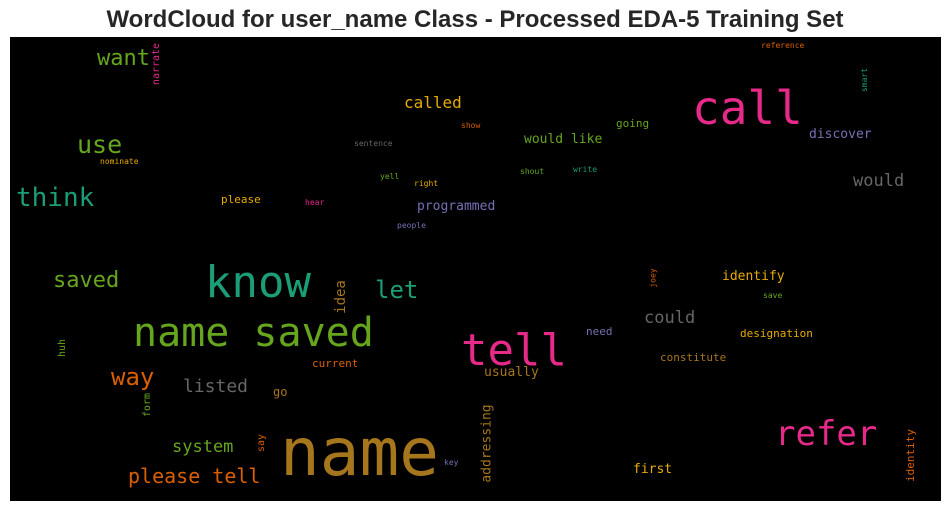 This screenshot has height=511, width=950. What do you see at coordinates (133, 377) in the screenshot?
I see `word-way: way` at bounding box center [133, 377].